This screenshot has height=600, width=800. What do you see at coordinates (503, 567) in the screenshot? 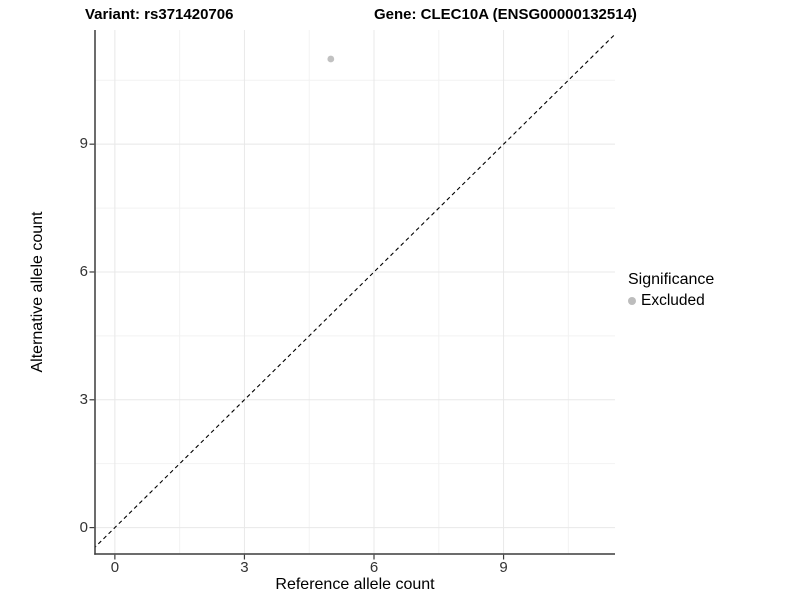
I see `x-tick-label: 9` at bounding box center [503, 567].